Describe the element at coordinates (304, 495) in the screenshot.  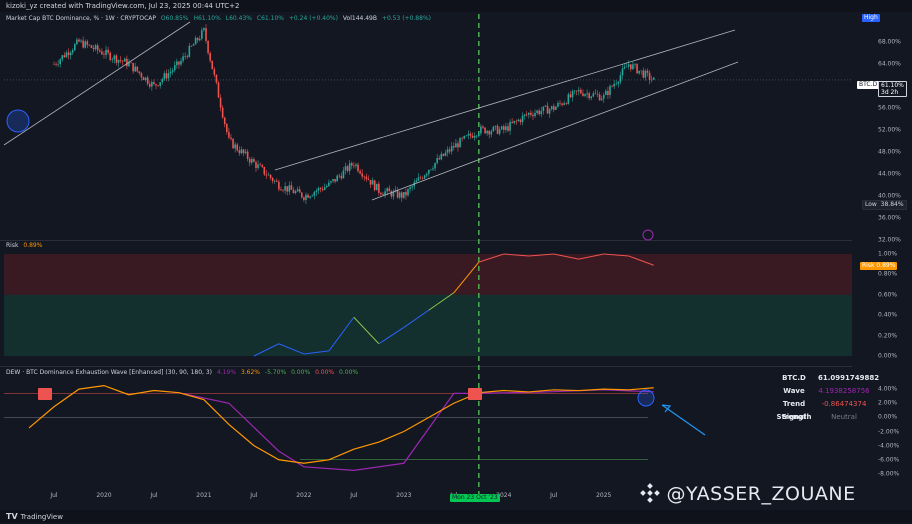
I see `x-tick-label: 2022` at that location.